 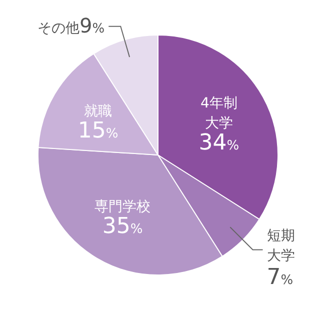 I want to click on slice-label: 短期大学, so click(x=280, y=246).